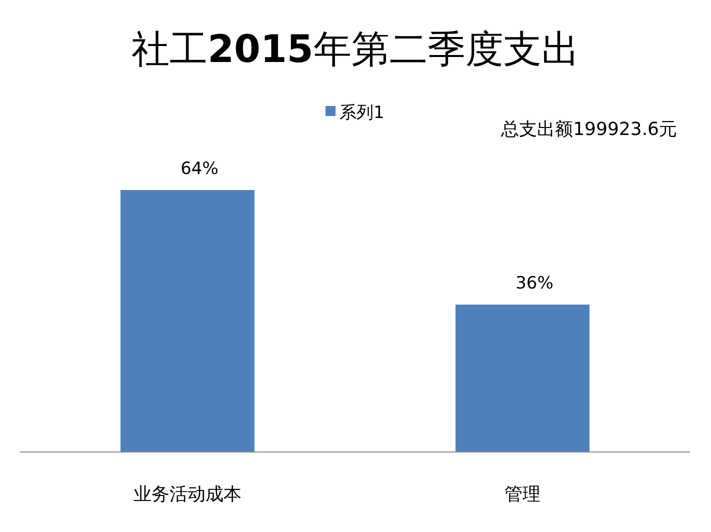 Image resolution: width=711 pixels, height=532 pixels. I want to click on legend: 系列1, so click(355, 113).